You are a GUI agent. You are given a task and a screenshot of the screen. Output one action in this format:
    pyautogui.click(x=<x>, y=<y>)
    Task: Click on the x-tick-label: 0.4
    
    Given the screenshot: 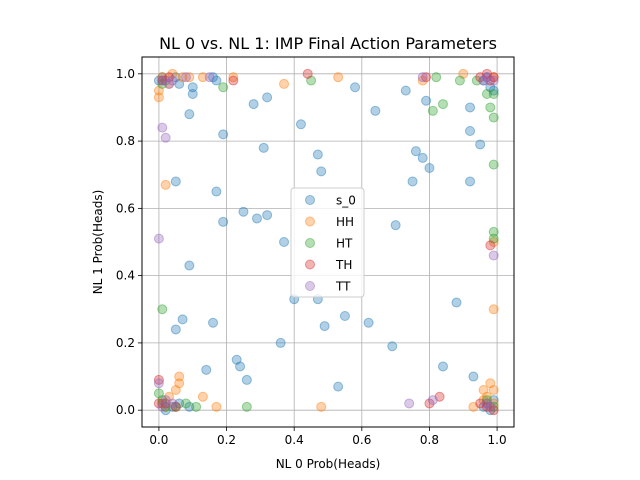 What is the action you would take?
    pyautogui.click(x=294, y=440)
    